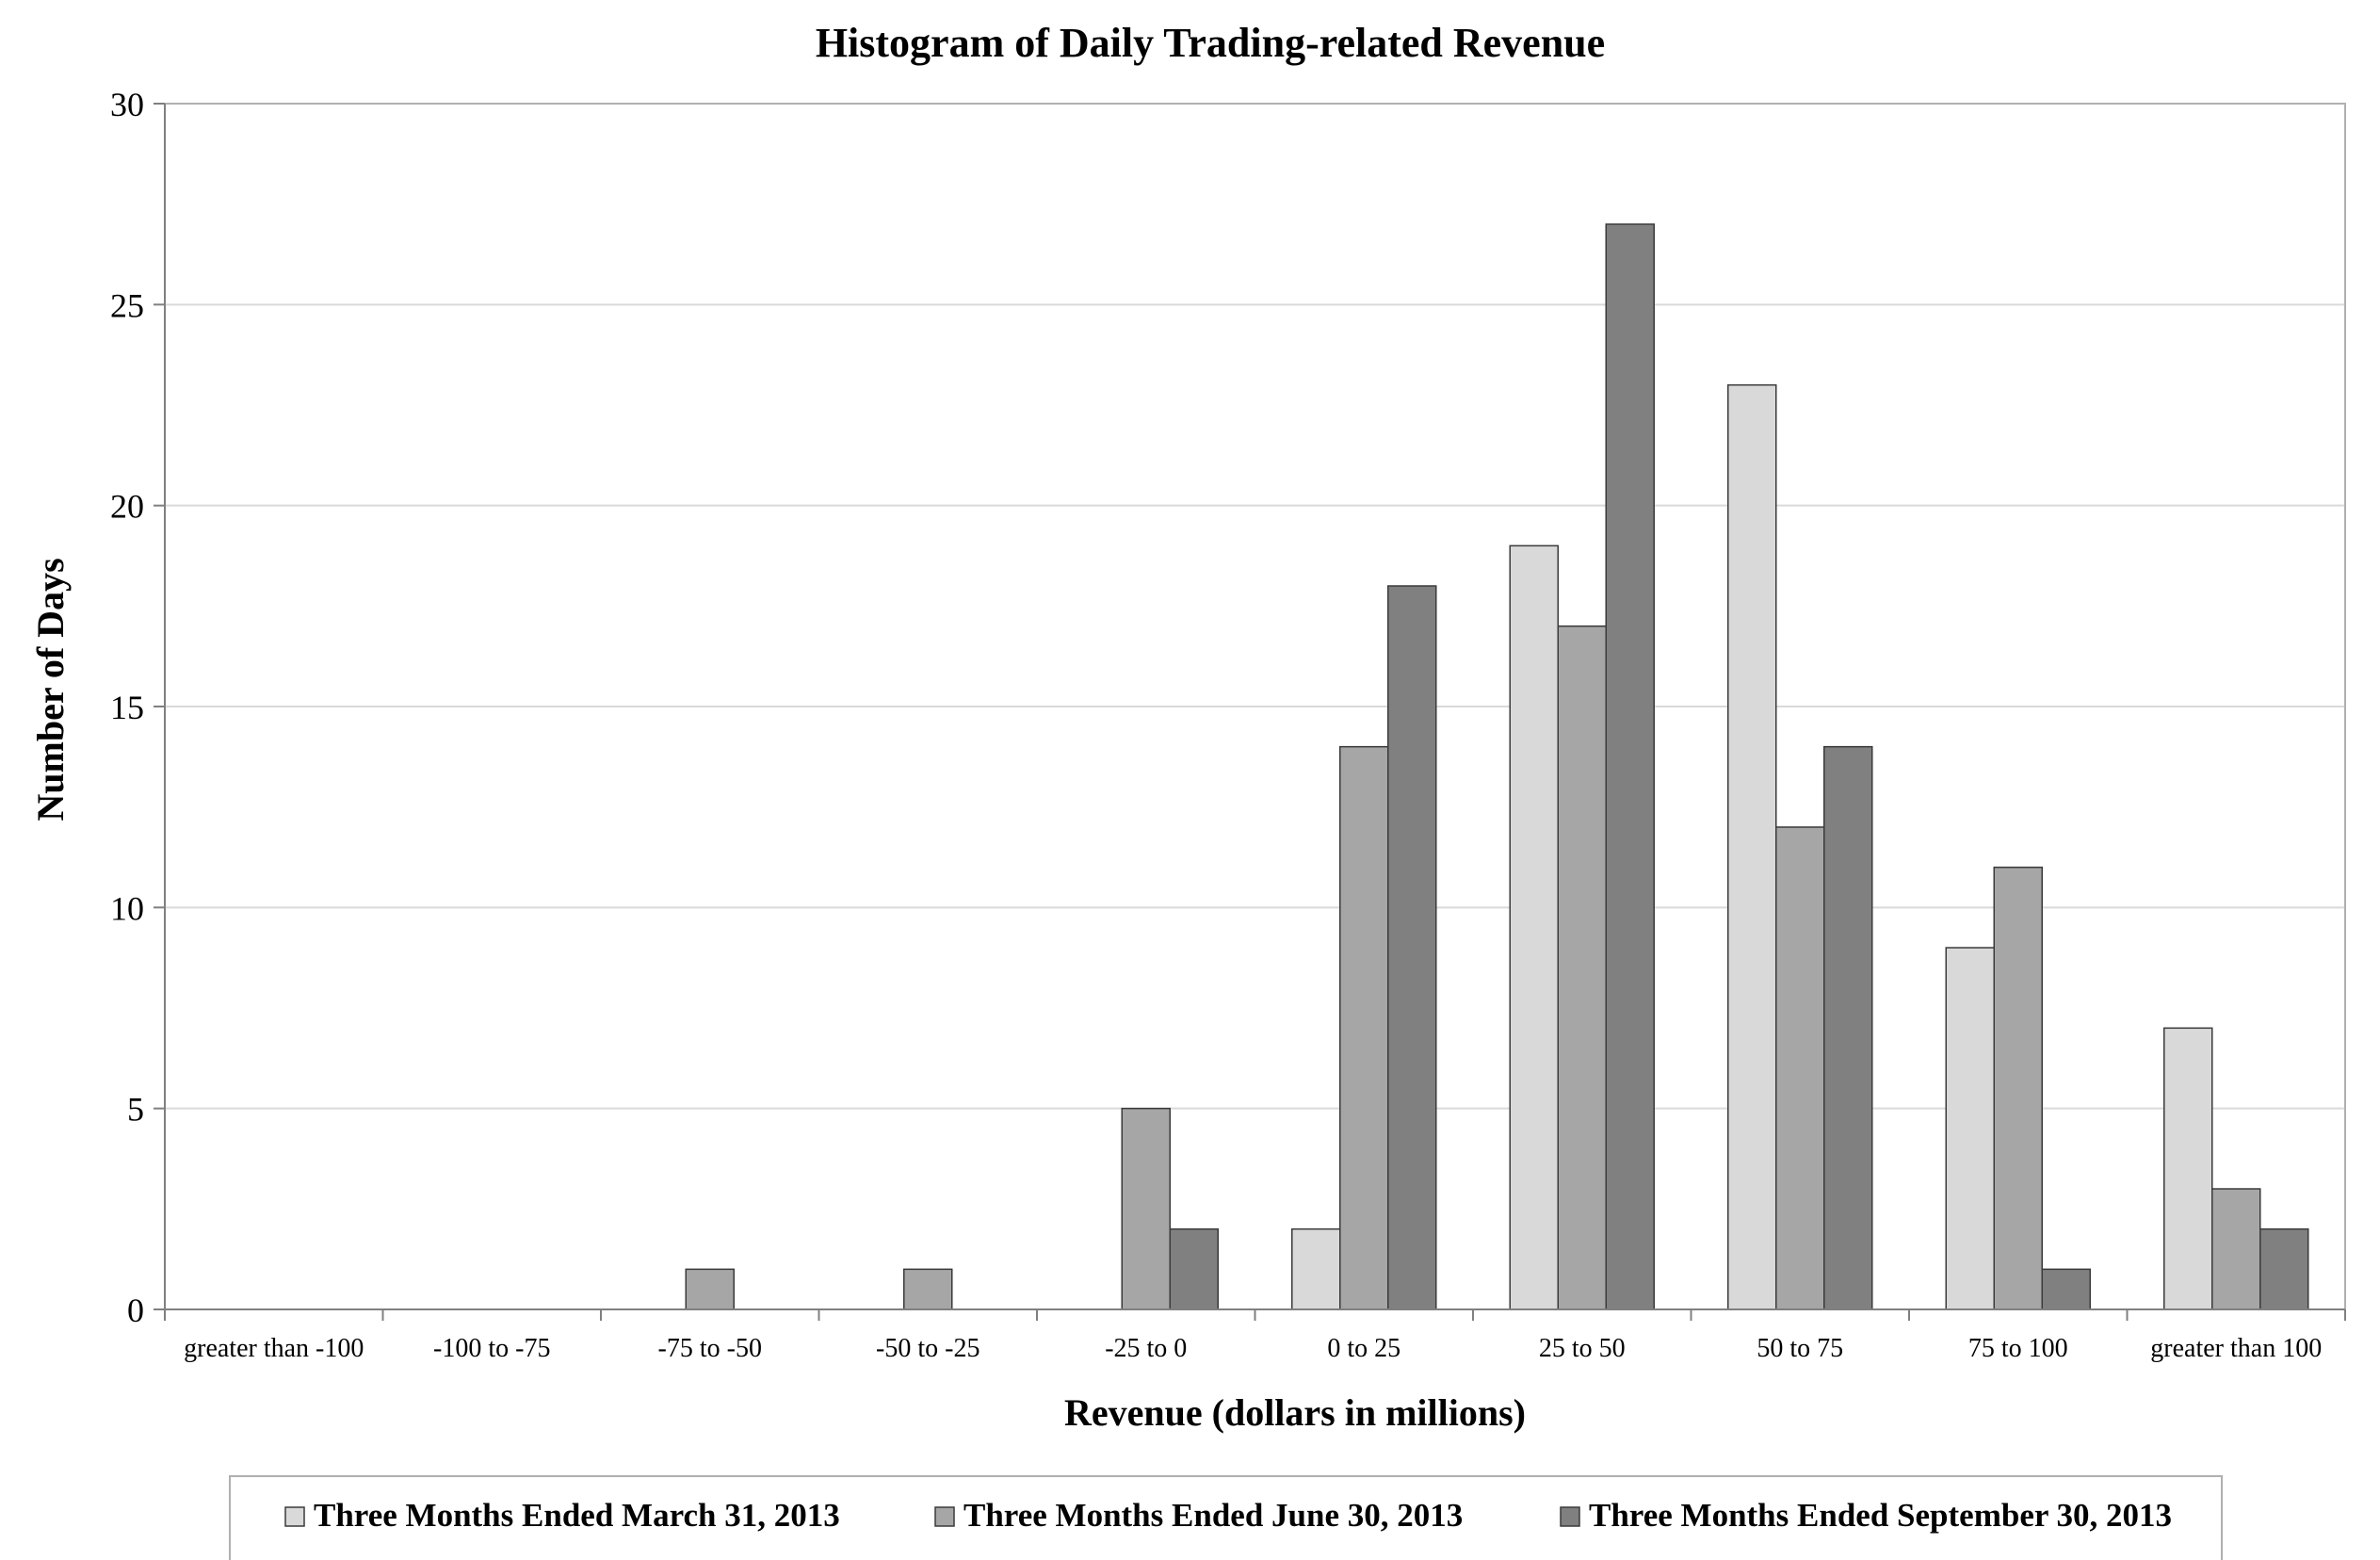  I want to click on legend-box, so click(1226, 1517).